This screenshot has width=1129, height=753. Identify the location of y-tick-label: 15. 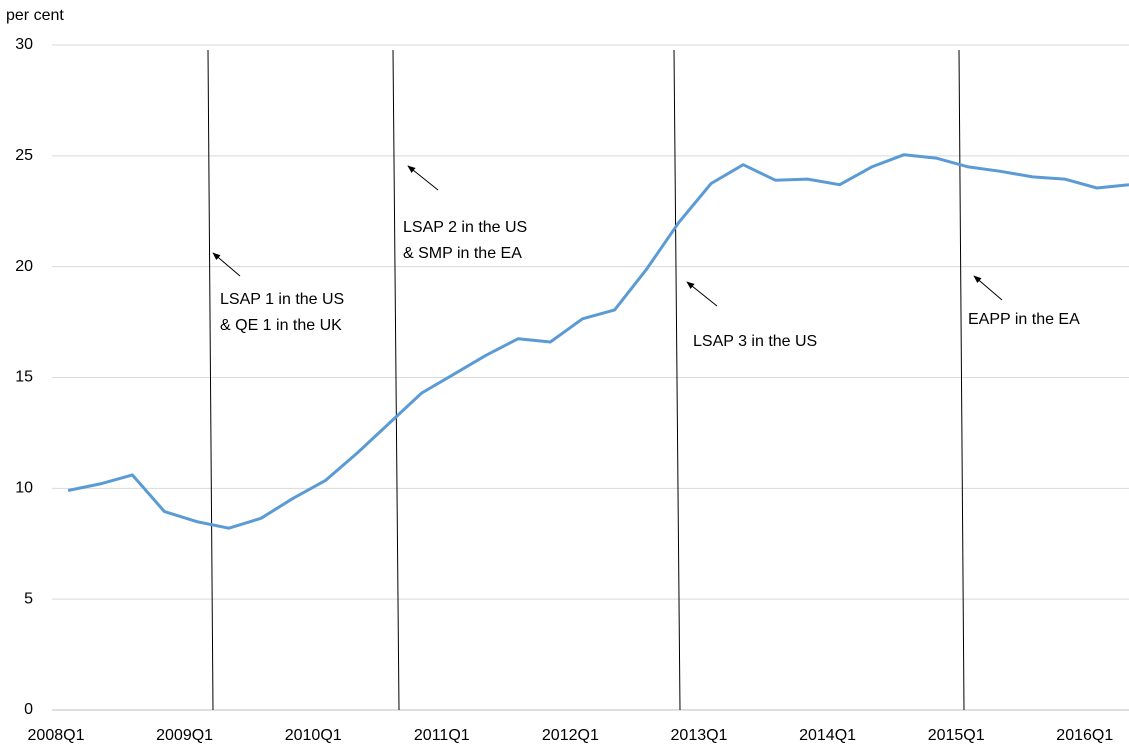
(24, 377).